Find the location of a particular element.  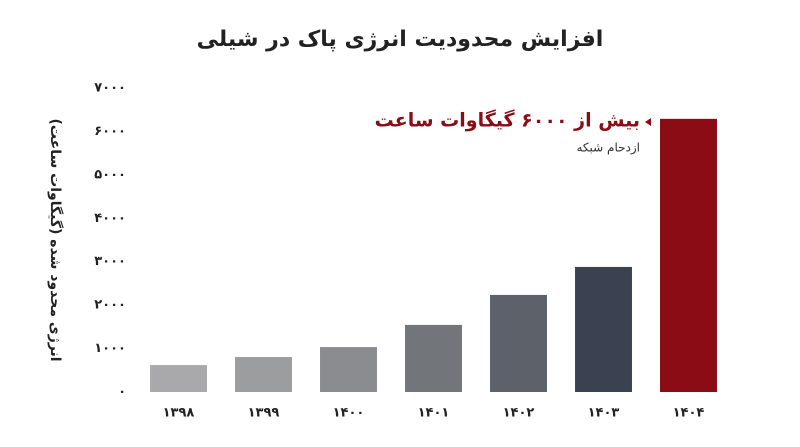

x-tick-label: ۱۴۰۲ is located at coordinates (519, 413).